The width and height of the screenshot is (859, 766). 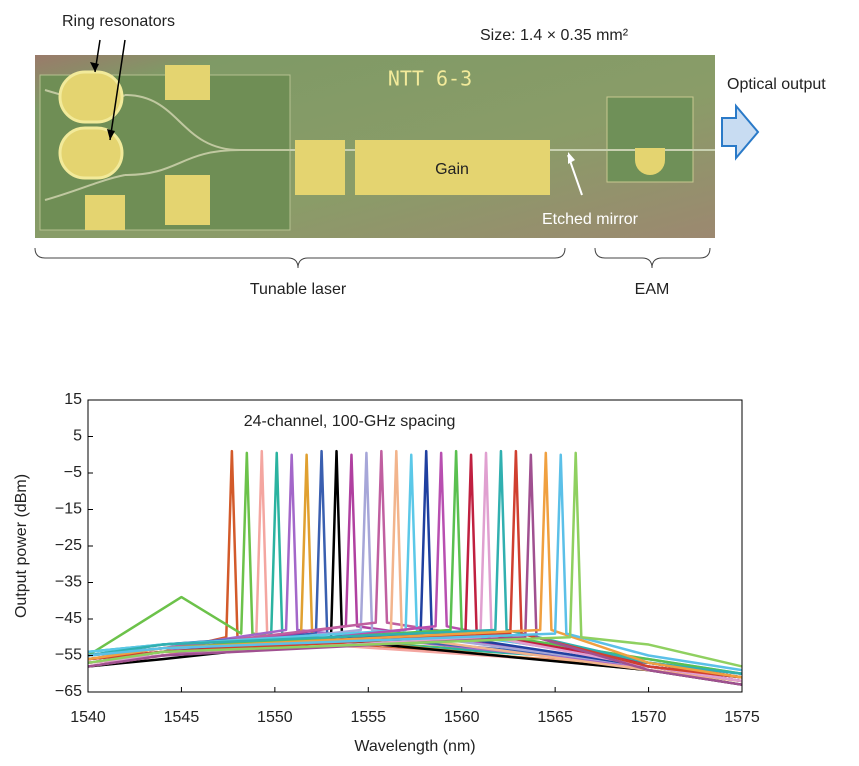 I want to click on laser-label: Tunable laser, so click(x=298, y=289).